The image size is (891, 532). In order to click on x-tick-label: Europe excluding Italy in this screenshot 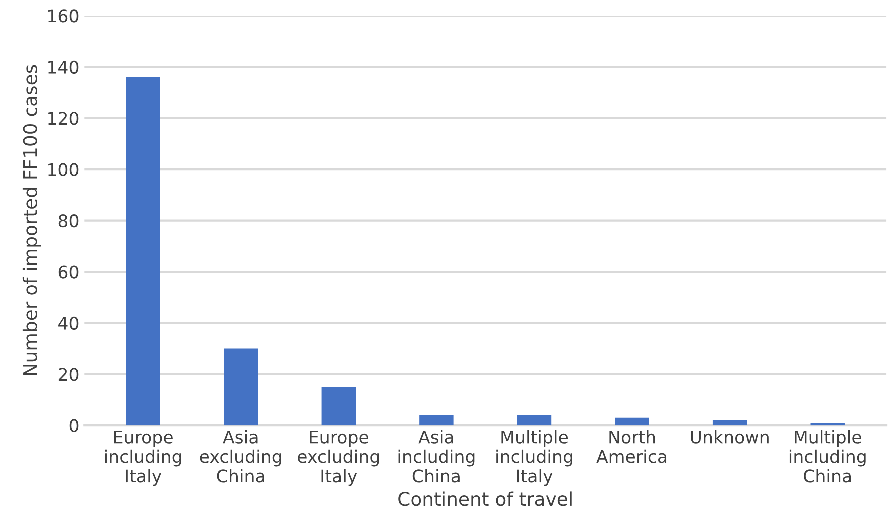, I will do `click(339, 458)`.